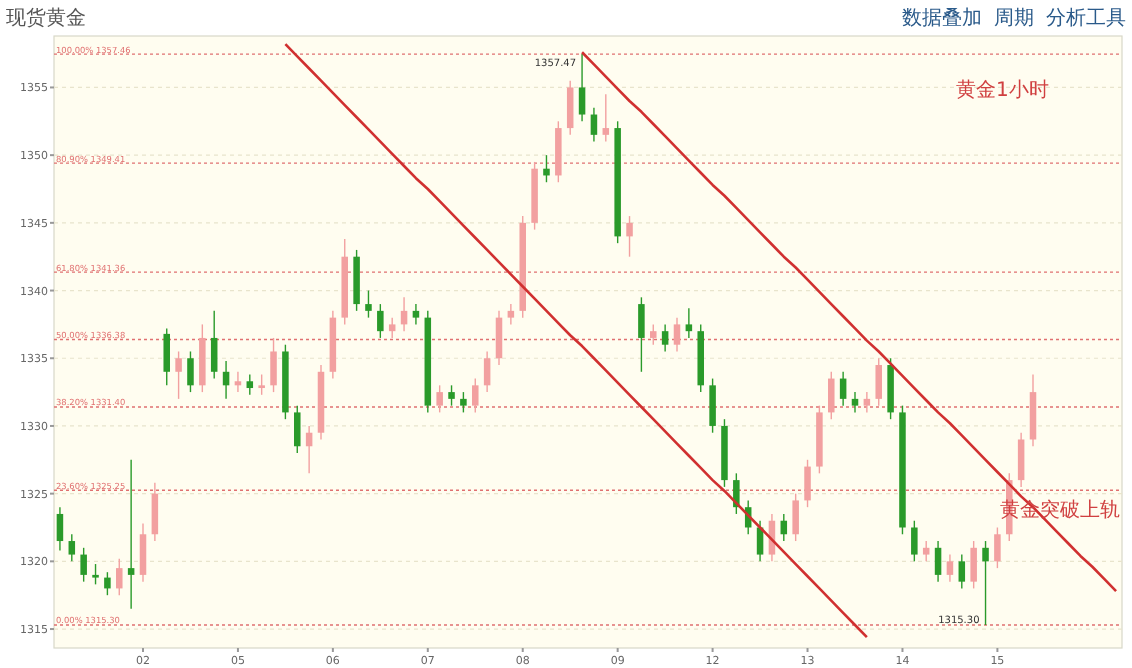 Image resolution: width=1132 pixels, height=668 pixels. Describe the element at coordinates (46, 18) in the screenshot. I see `chart-title: 现货黄金` at that location.